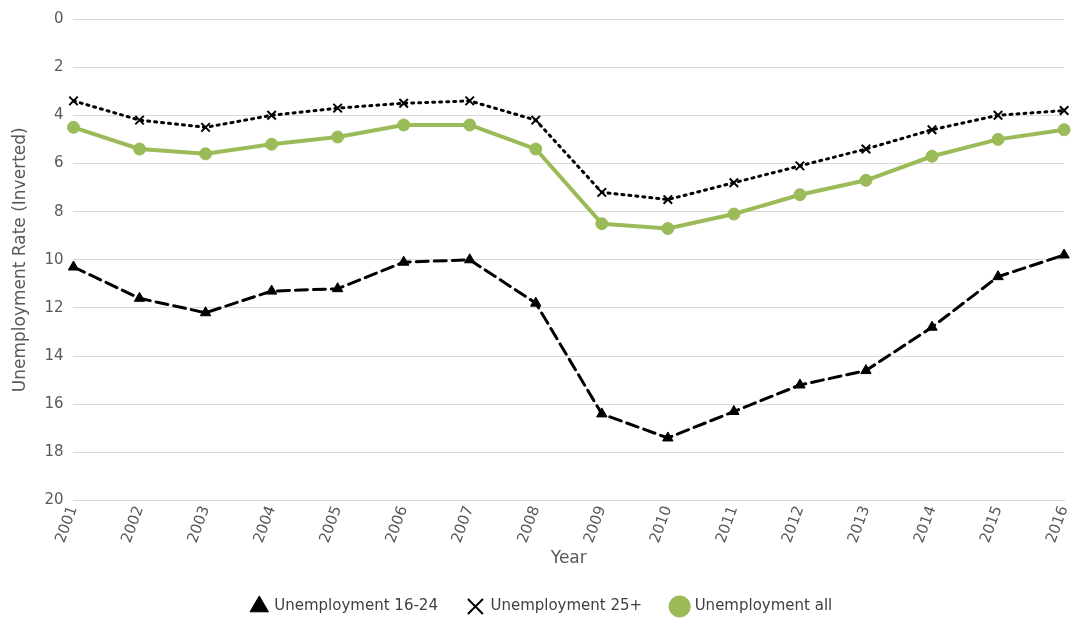 This screenshot has width=1084, height=626. I want to click on x-tick-label: 2011, so click(726, 524).